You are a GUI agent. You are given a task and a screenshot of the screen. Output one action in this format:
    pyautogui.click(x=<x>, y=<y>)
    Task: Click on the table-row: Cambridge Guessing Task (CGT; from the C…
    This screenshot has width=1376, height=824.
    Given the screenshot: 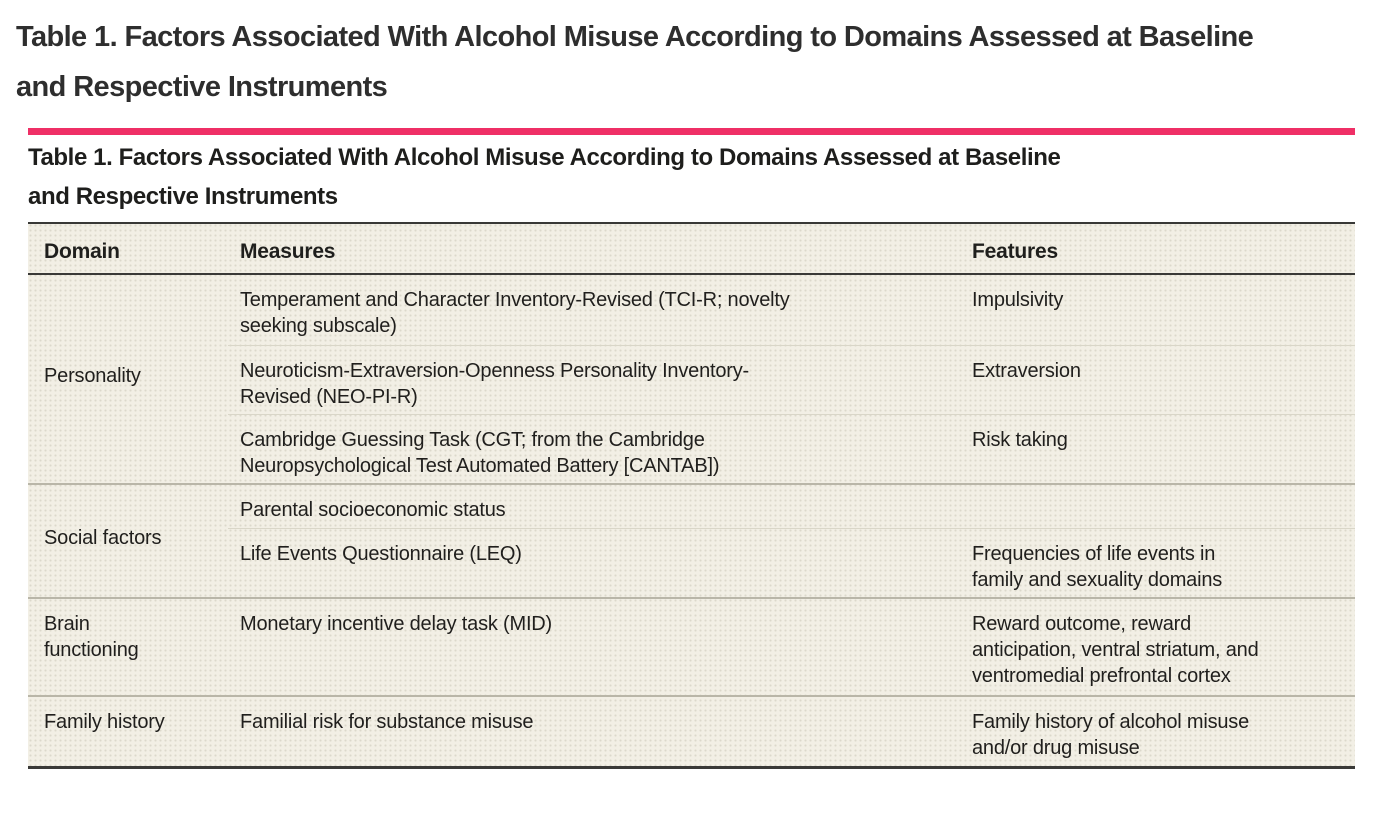 What is the action you would take?
    pyautogui.click(x=691, y=448)
    